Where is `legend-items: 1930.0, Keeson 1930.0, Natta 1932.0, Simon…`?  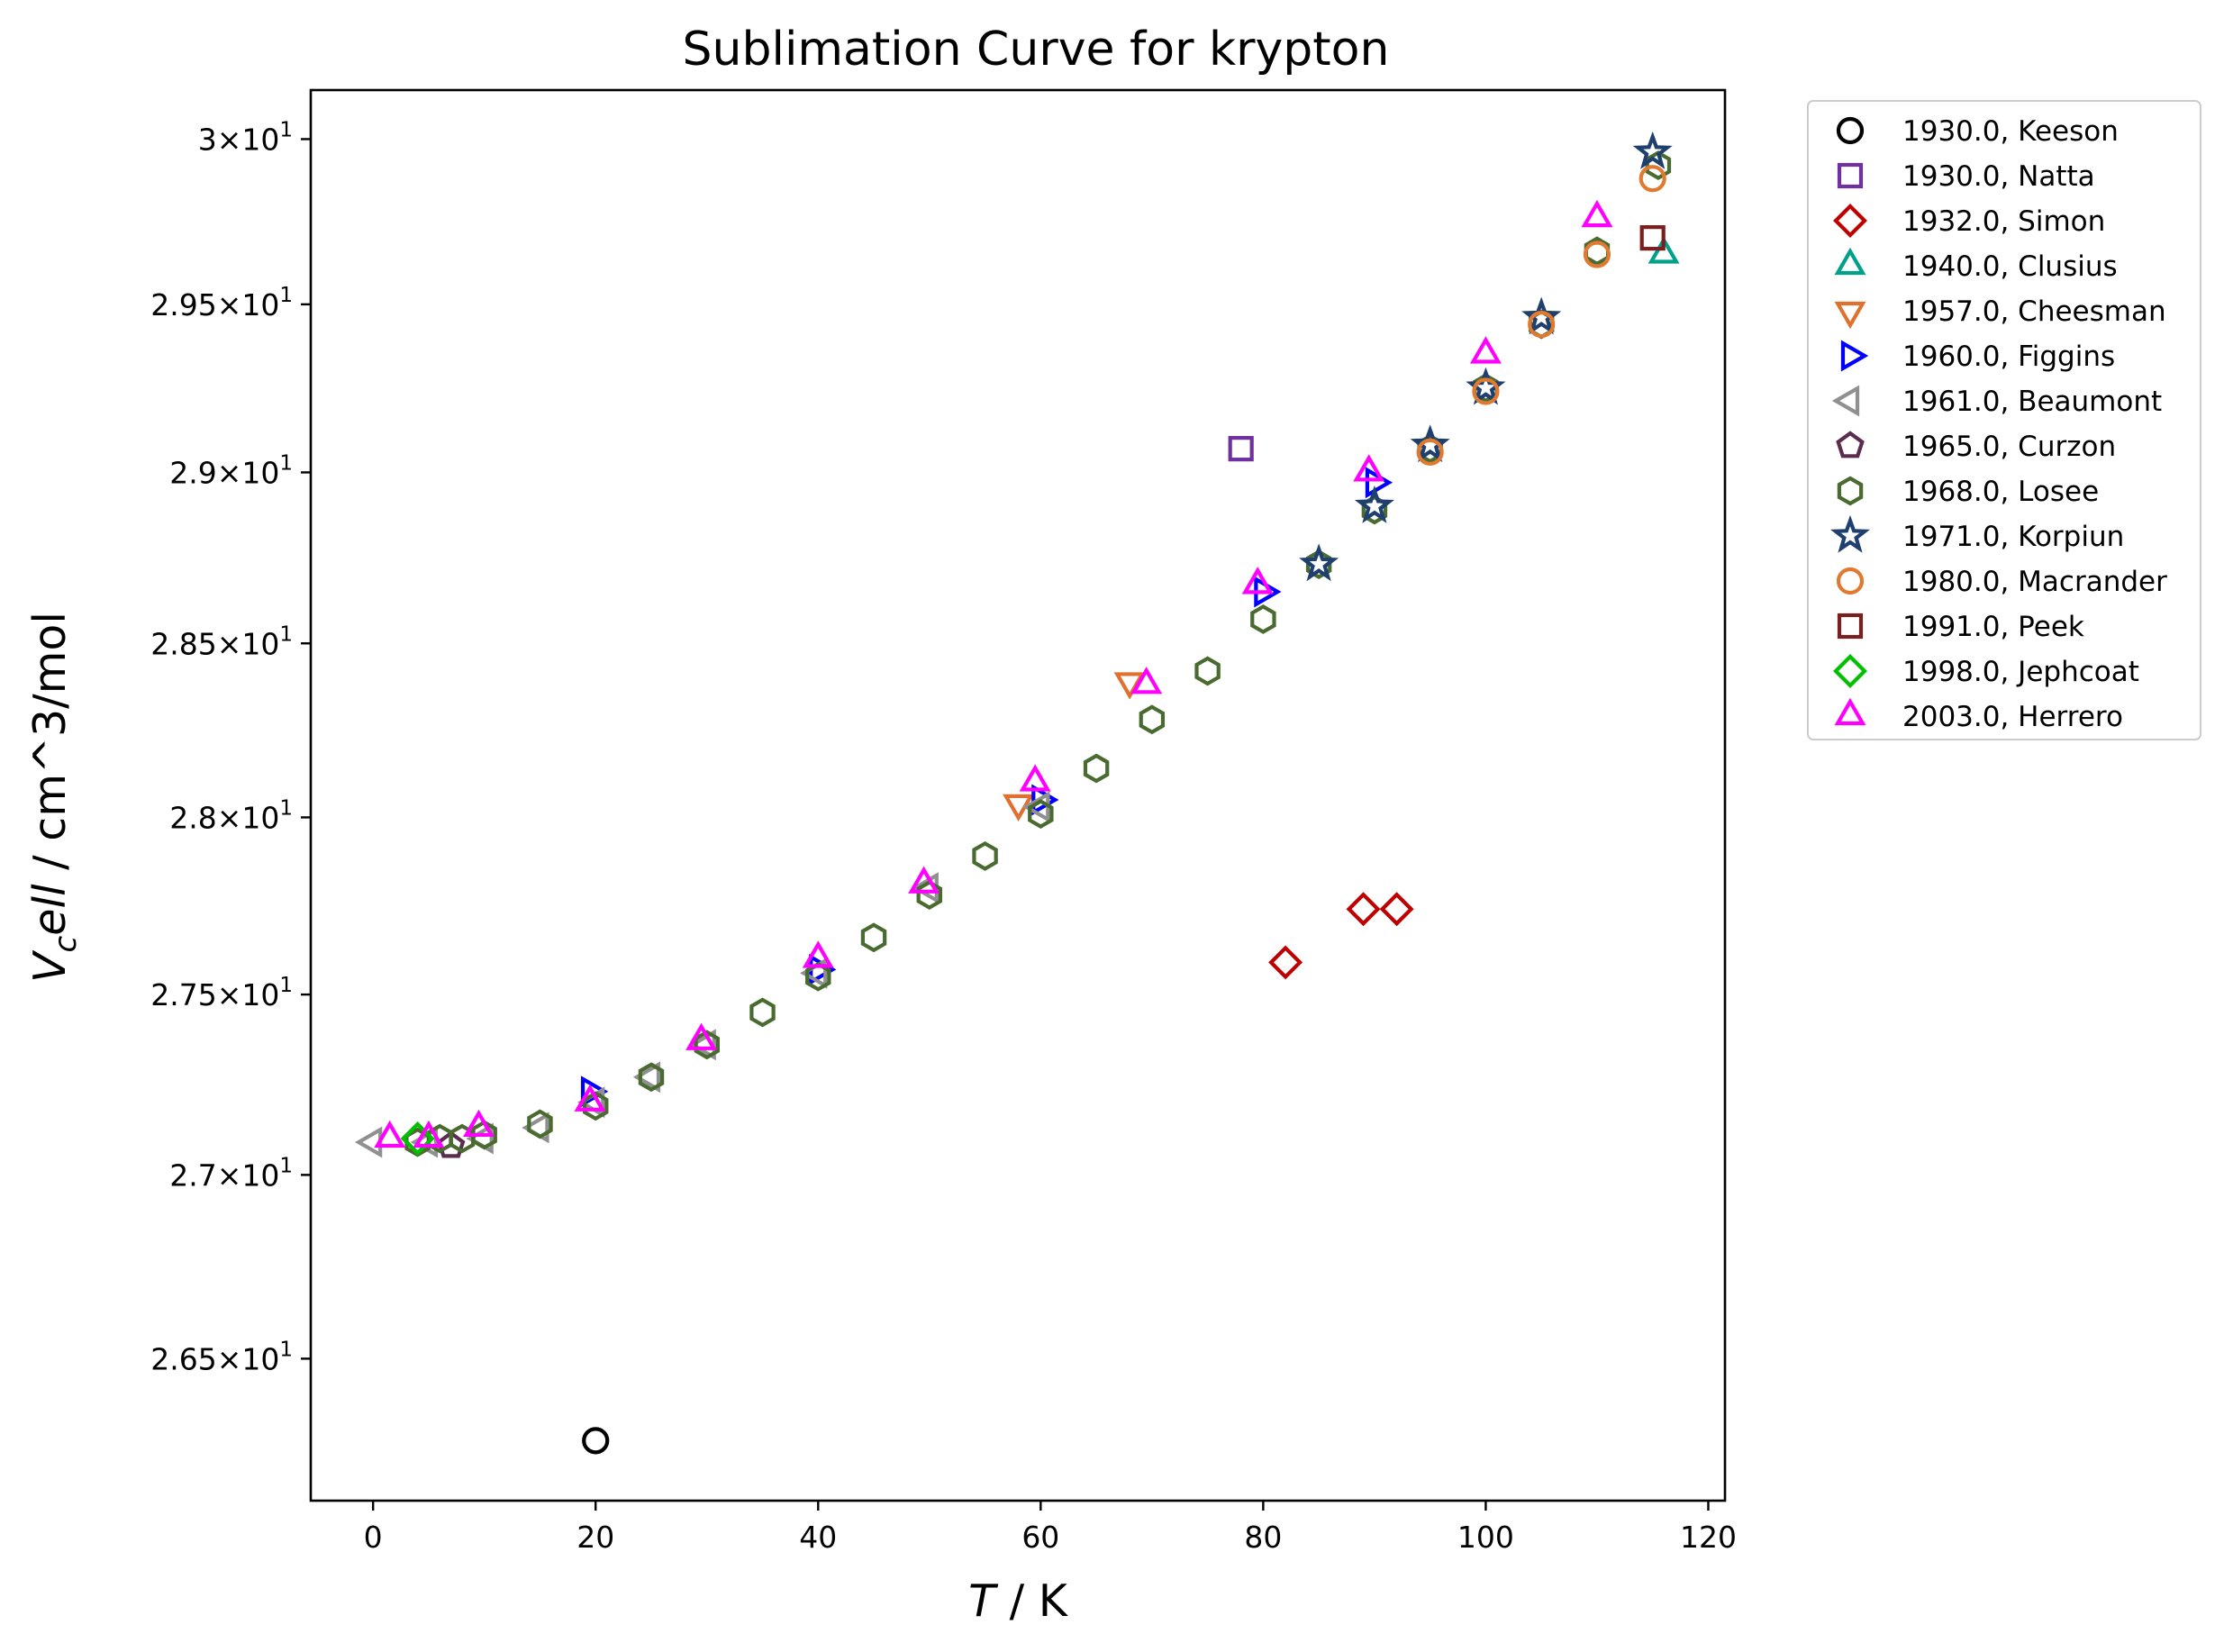 legend-items: 1930.0, Keeson 1930.0, Natta 1932.0, Simon… is located at coordinates (1998, 424).